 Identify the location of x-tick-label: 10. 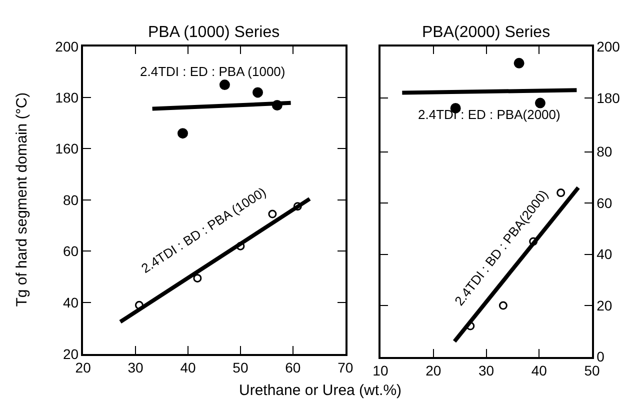
(380, 370).